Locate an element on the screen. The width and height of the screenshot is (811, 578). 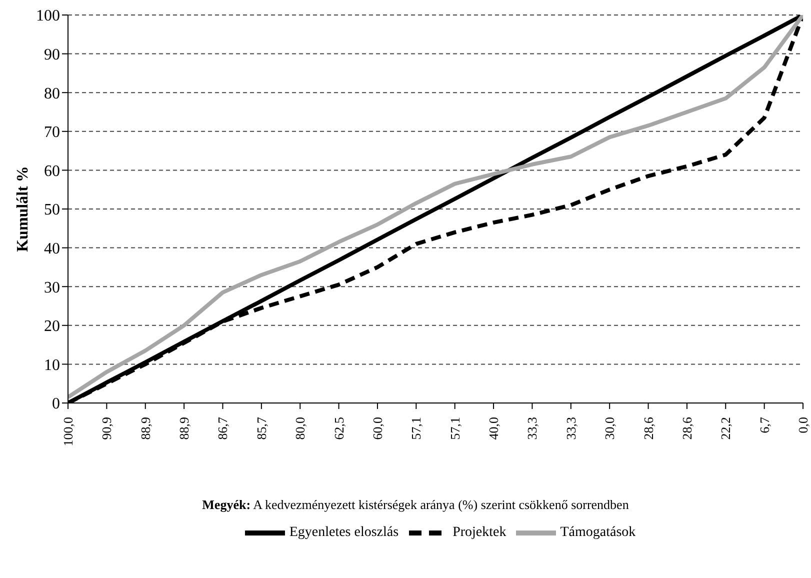
y-tick-label: 50 is located at coordinates (52, 210).